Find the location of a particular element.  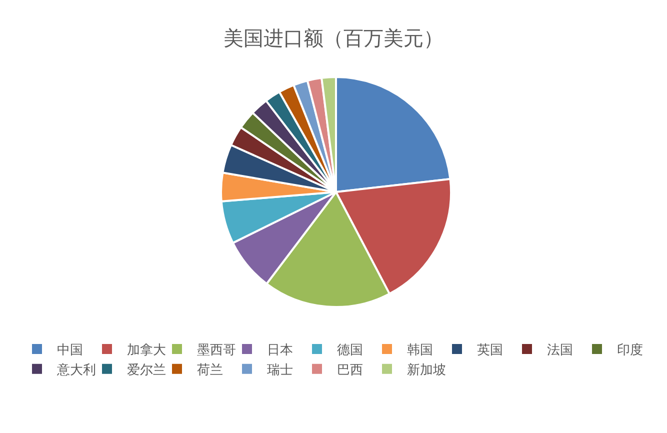

legend-label: 中国 is located at coordinates (70, 350).